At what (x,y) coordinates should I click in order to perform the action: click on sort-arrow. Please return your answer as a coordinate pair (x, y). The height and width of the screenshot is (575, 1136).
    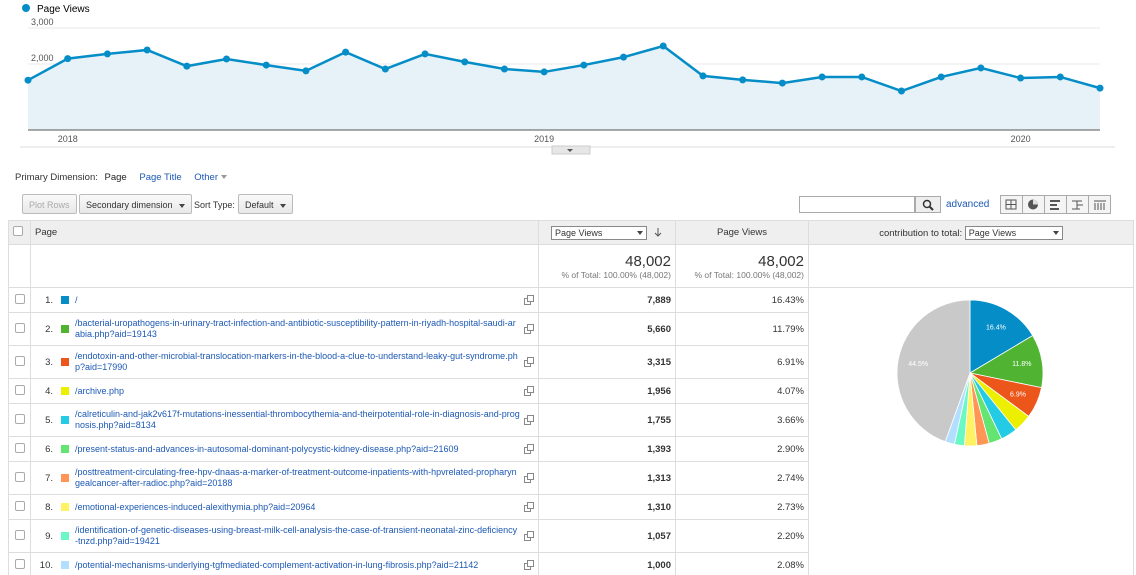
    Looking at the image, I should click on (658, 233).